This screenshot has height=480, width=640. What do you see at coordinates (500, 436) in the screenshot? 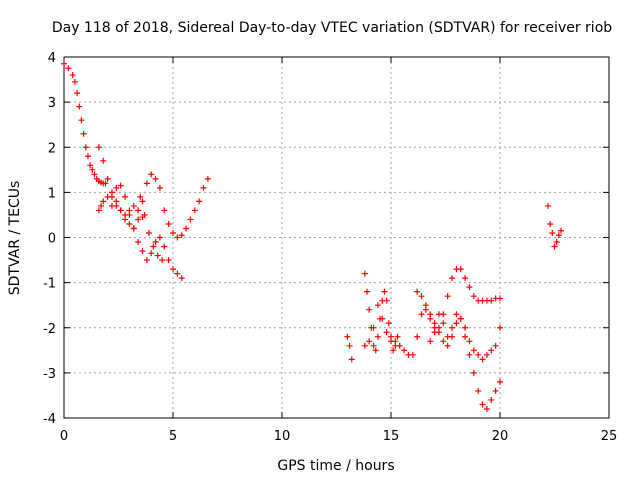
I see `x-tick-label: 20` at bounding box center [500, 436].